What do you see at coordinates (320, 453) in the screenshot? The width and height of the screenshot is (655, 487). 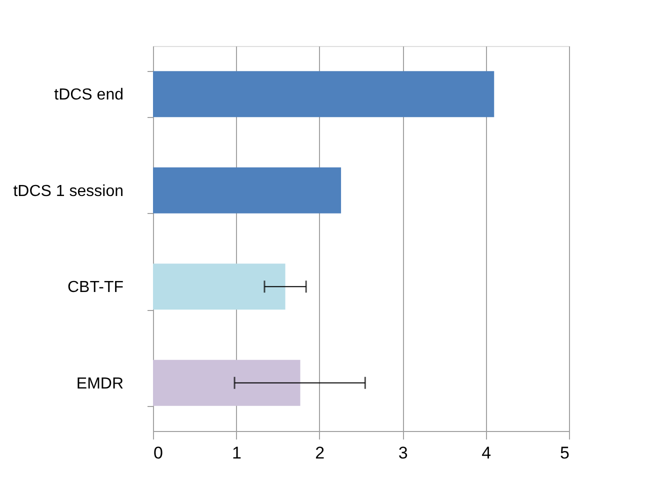 I see `x-tick-label: 2` at bounding box center [320, 453].